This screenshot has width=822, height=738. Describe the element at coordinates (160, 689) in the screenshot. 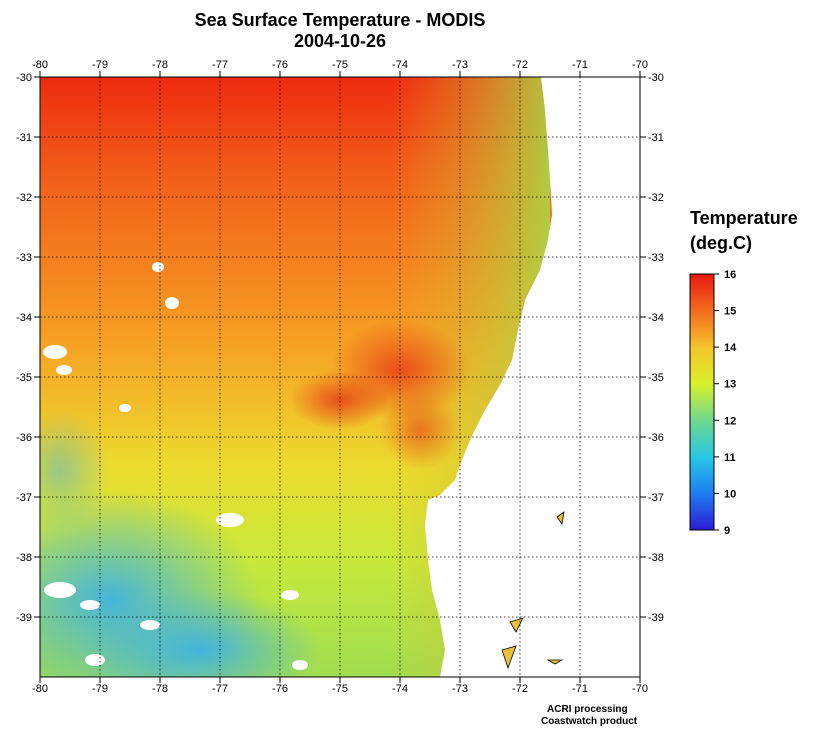

I see `lon-label-bottom: -78` at that location.